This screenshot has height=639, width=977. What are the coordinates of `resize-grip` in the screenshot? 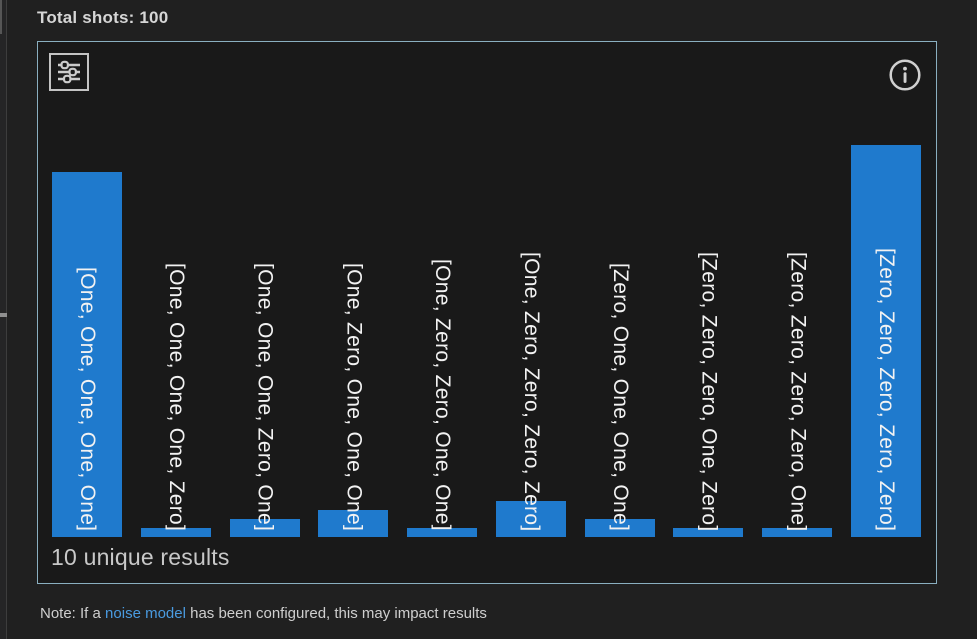 It's located at (3, 315).